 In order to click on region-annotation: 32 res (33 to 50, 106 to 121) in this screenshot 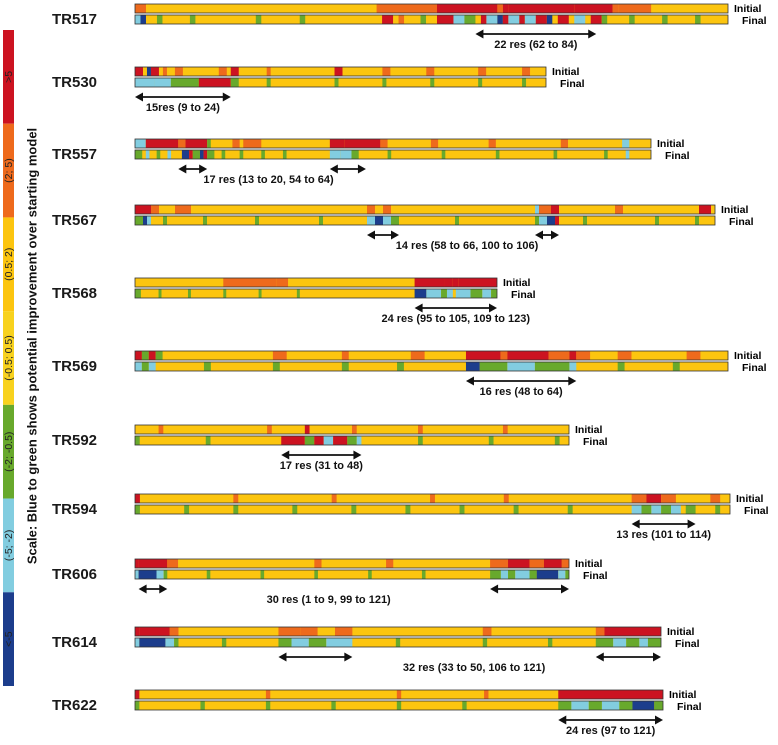, I will do `click(474, 668)`.